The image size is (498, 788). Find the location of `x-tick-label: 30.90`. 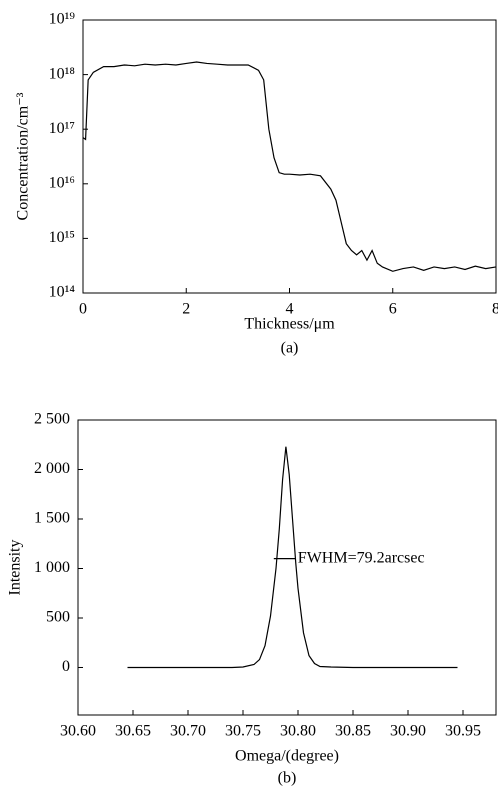

x-tick-label: 30.90 is located at coordinates (408, 731).